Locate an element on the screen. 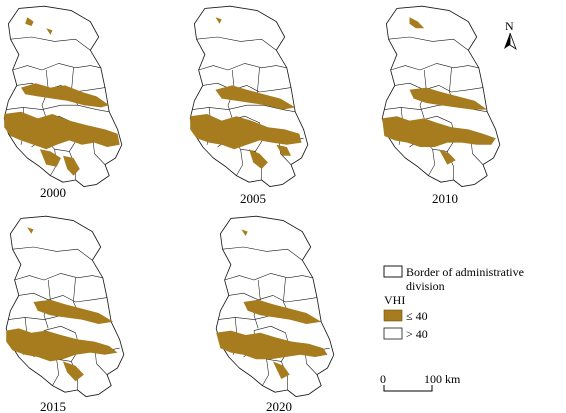 The width and height of the screenshot is (566, 413). scale-bar-line is located at coordinates (408, 388).